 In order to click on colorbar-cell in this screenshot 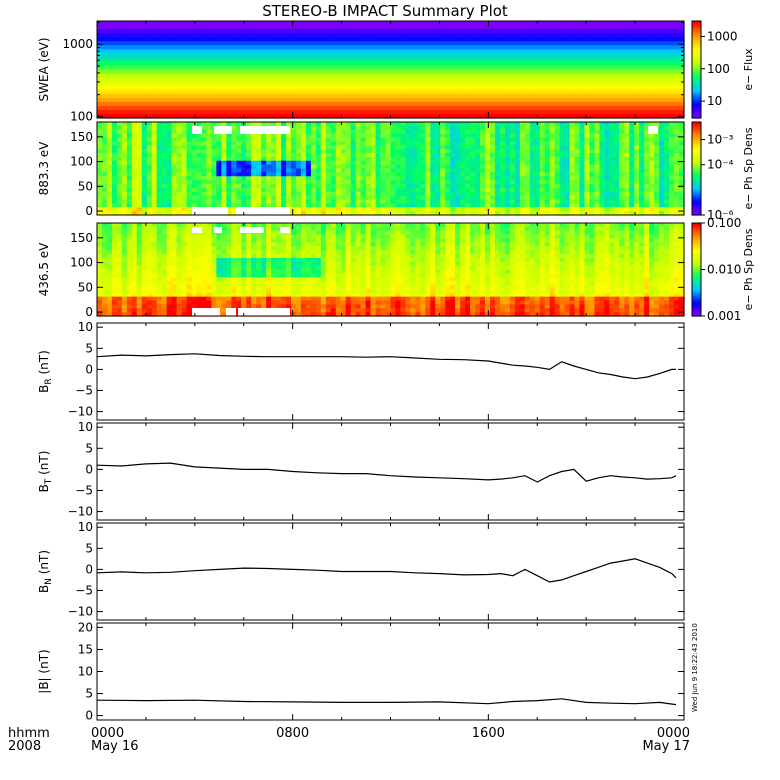, I will do `click(696, 82)`.